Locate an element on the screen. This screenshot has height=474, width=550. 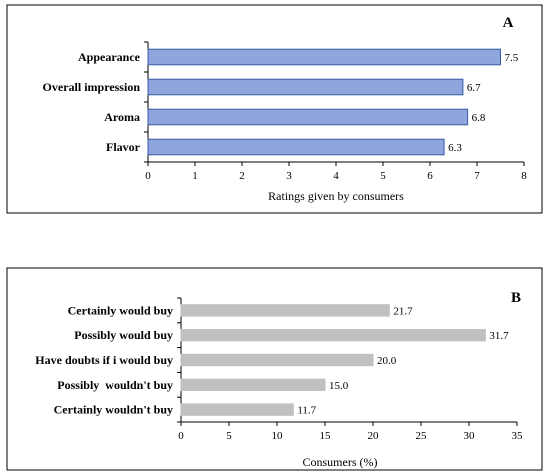
x-tick-label: 25 is located at coordinates (422, 436).